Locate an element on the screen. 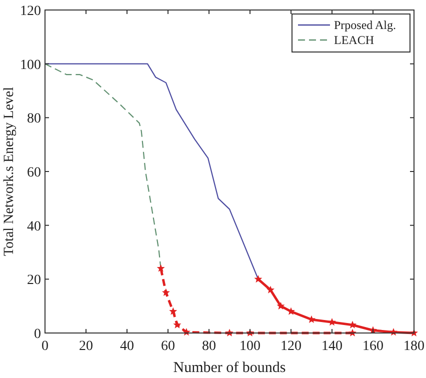 This screenshot has width=426, height=378. legend-label: Prposed Alg. is located at coordinates (365, 25).